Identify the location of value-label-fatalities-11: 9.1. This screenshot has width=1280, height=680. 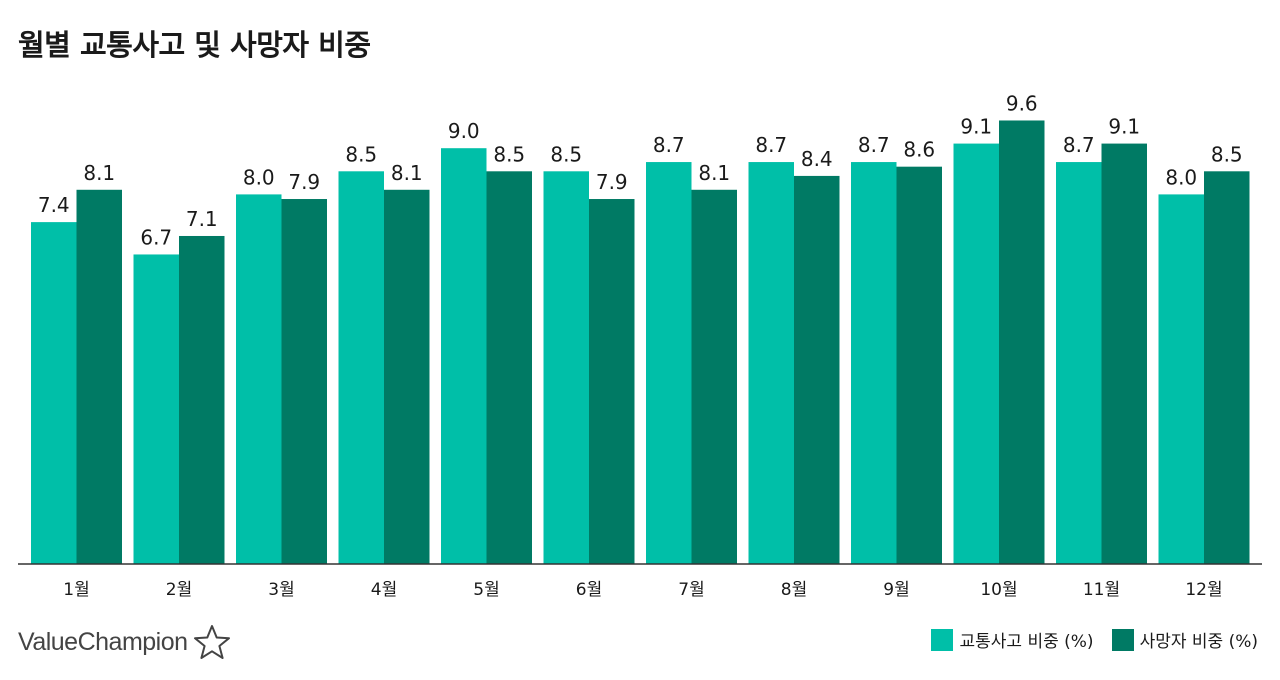
(1124, 127).